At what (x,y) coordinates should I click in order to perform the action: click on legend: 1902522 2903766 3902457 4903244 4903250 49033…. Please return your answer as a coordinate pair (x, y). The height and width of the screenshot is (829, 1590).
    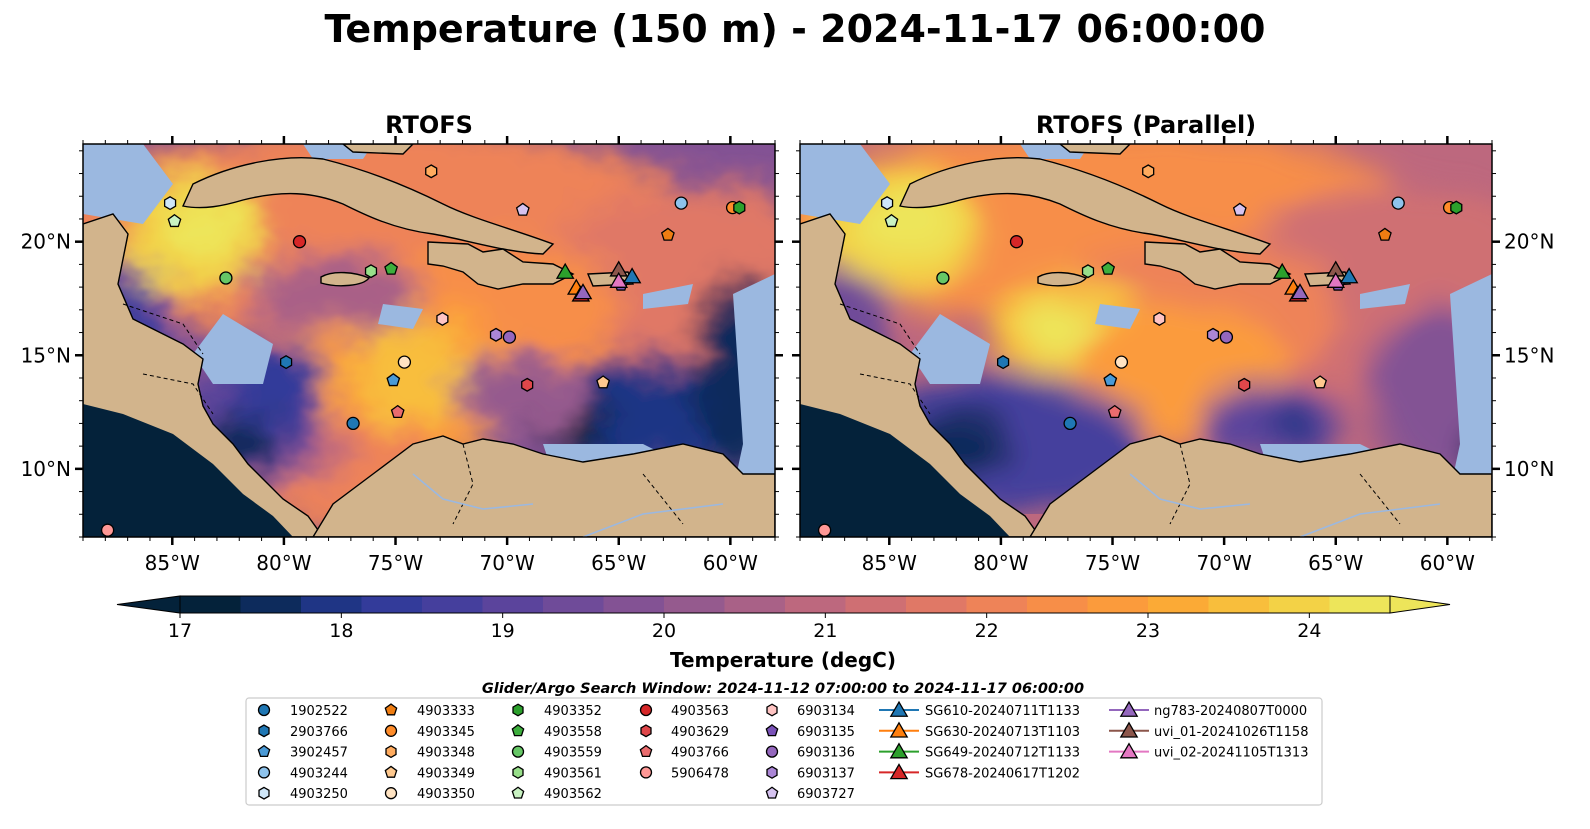
    Looking at the image, I should click on (782, 751).